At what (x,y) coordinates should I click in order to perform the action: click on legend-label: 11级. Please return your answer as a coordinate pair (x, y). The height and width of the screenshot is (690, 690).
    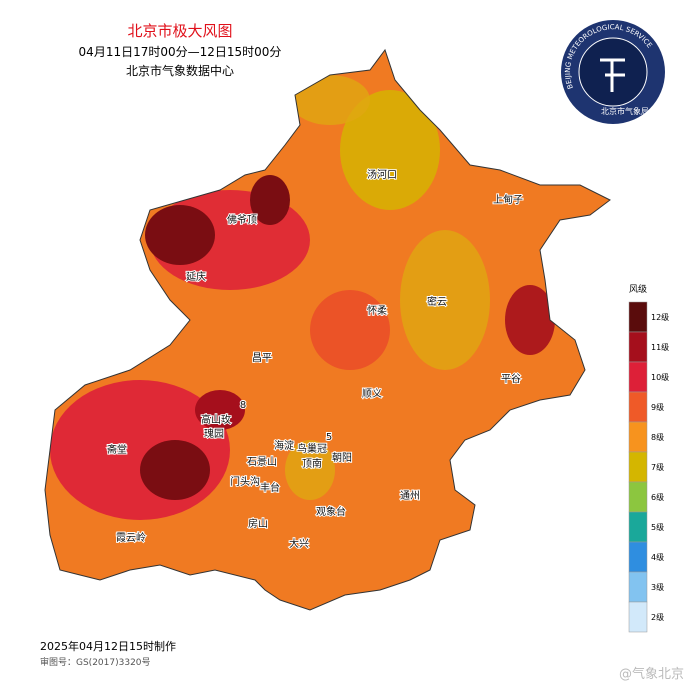
    Looking at the image, I should click on (660, 347).